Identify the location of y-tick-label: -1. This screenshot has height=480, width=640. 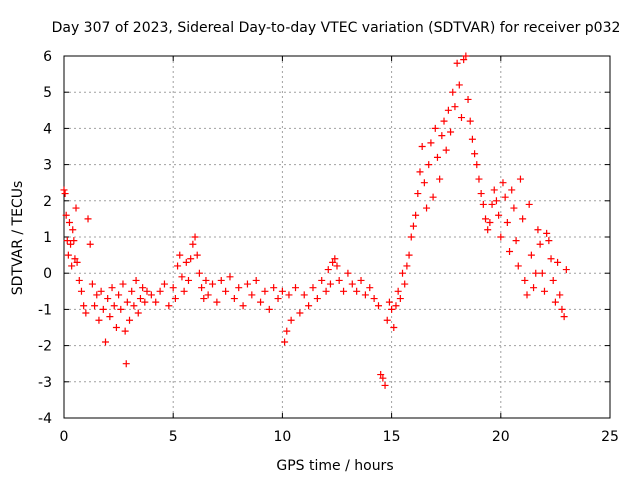
(45, 310).